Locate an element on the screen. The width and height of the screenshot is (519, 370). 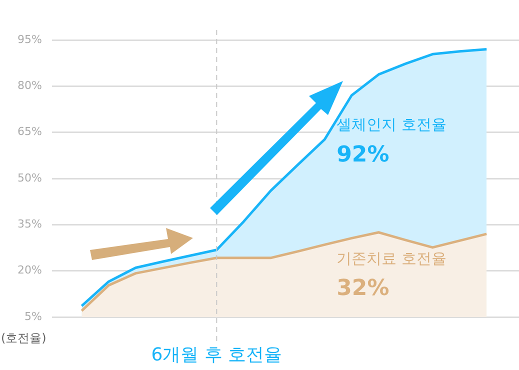
y-tick-label: 65% is located at coordinates (30, 131).